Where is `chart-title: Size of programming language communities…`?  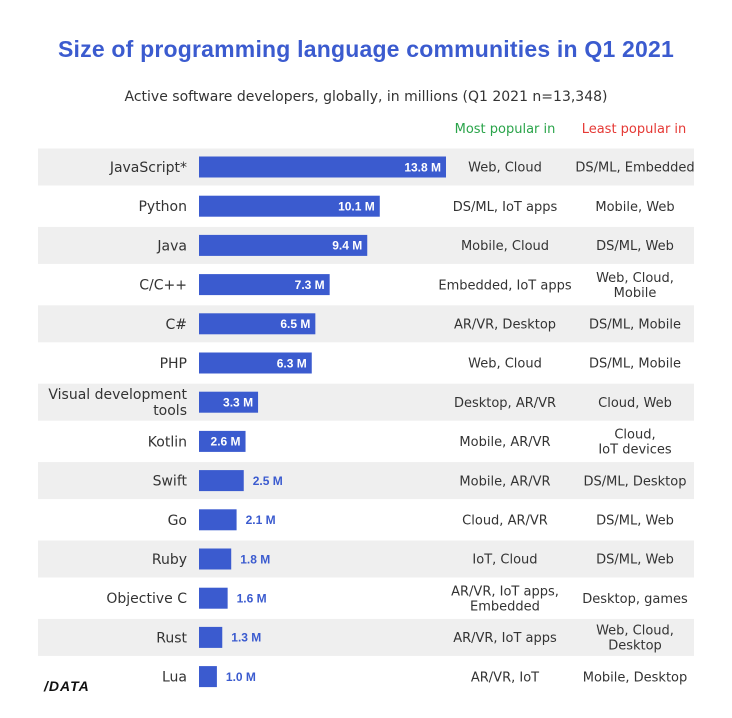 chart-title: Size of programming language communities… is located at coordinates (365, 49).